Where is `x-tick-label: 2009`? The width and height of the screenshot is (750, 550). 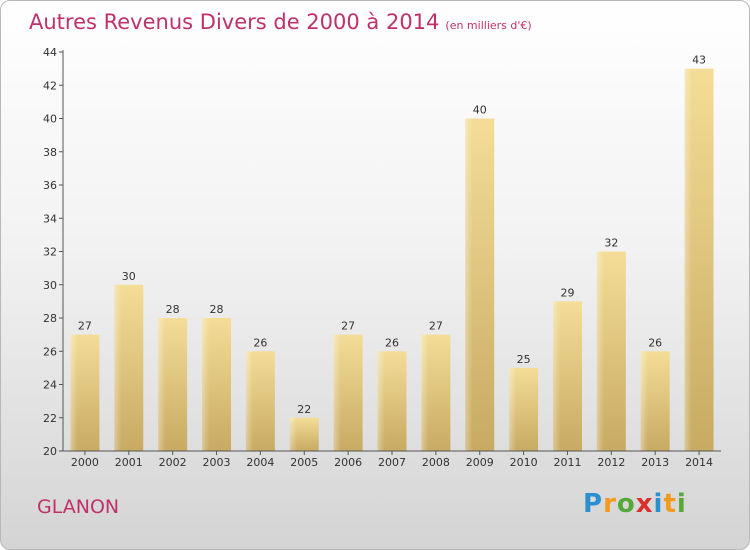
x-tick-label: 2009 is located at coordinates (480, 462).